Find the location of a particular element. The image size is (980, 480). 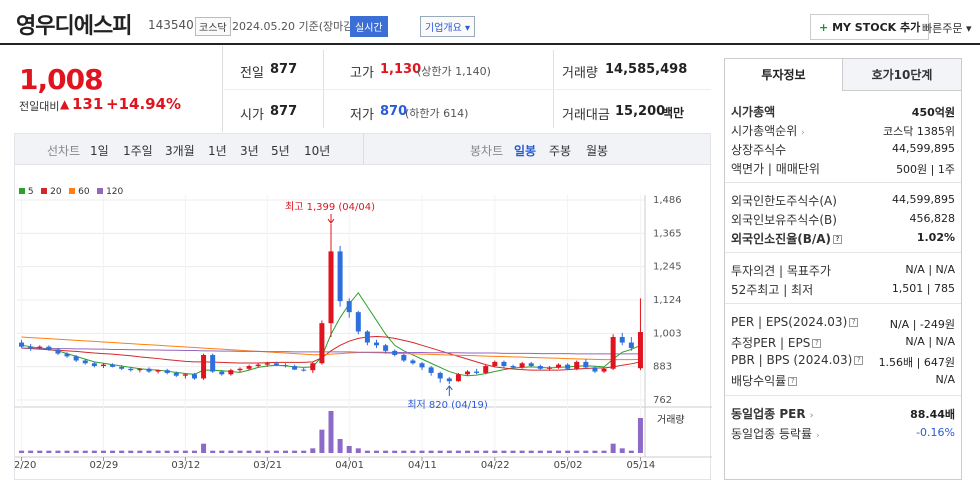

x-tick-label: 05/14 is located at coordinates (640, 465).